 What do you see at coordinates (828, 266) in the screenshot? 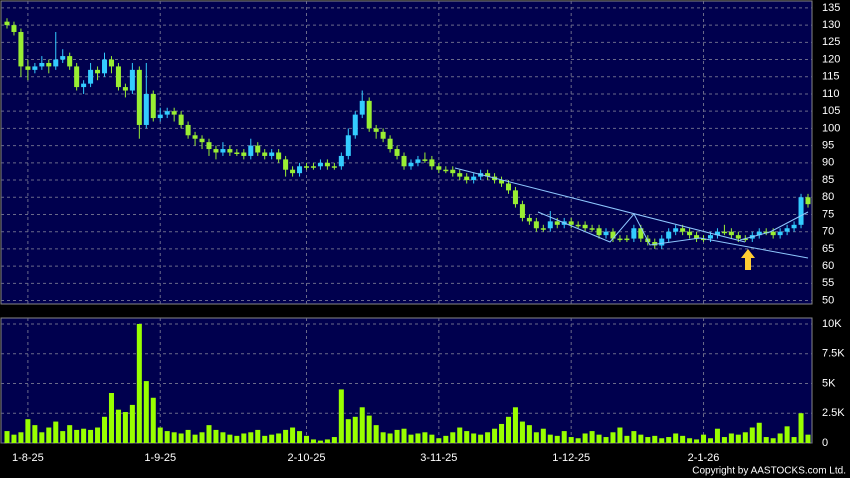
I see `y-tick-label: 60` at bounding box center [828, 266].